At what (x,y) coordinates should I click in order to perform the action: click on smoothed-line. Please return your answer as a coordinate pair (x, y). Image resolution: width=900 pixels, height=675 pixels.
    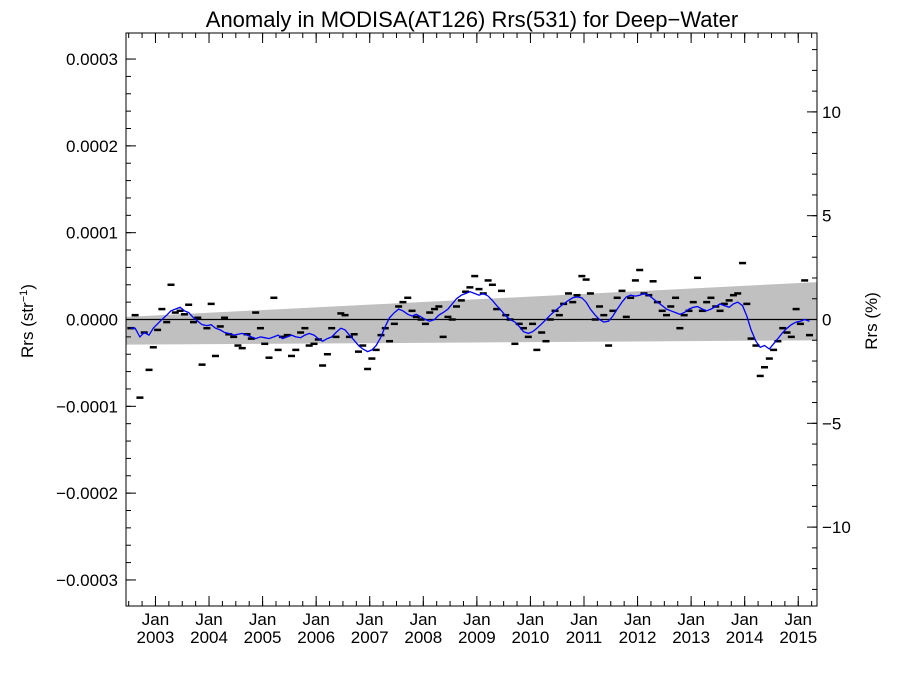
    Looking at the image, I should click on (470, 322).